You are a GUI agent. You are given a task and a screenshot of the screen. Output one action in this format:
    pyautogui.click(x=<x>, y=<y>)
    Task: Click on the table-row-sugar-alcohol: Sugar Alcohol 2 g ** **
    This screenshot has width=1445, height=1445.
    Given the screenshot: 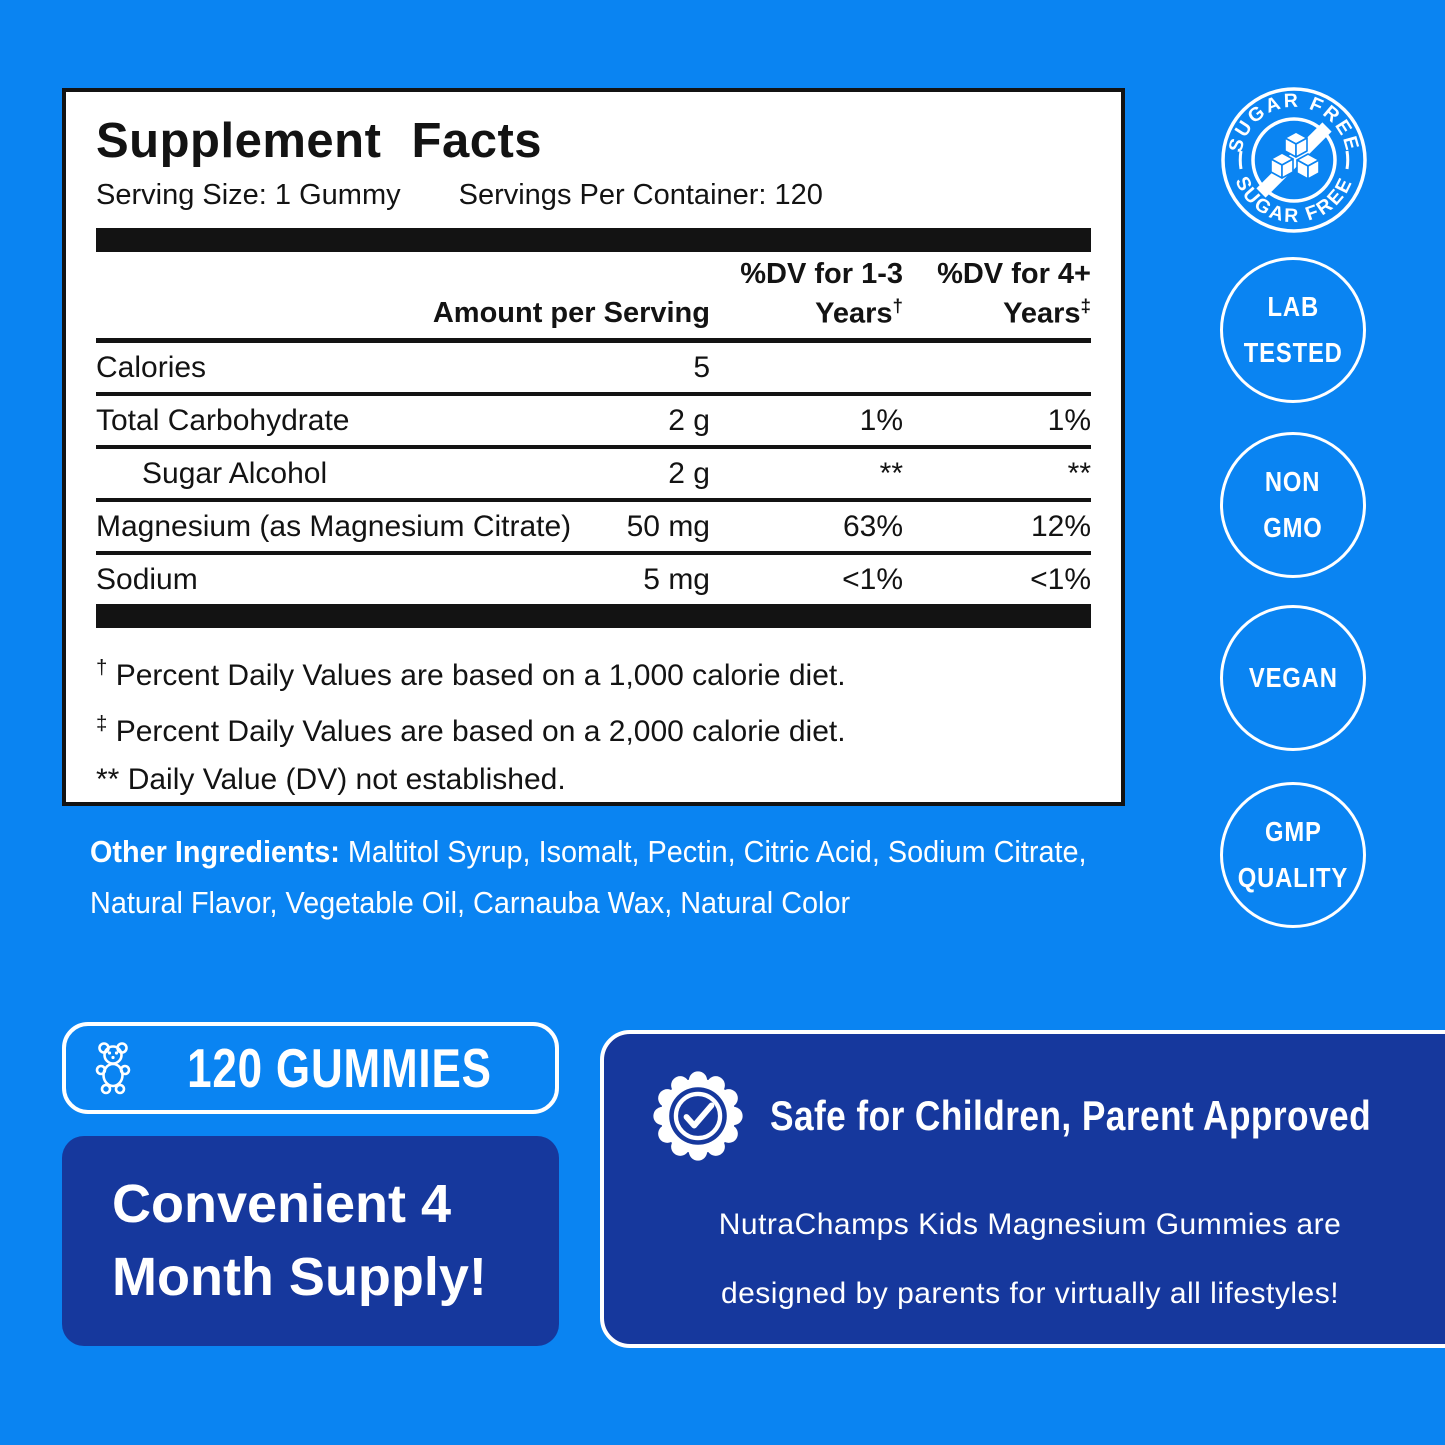 What is the action you would take?
    pyautogui.click(x=593, y=476)
    